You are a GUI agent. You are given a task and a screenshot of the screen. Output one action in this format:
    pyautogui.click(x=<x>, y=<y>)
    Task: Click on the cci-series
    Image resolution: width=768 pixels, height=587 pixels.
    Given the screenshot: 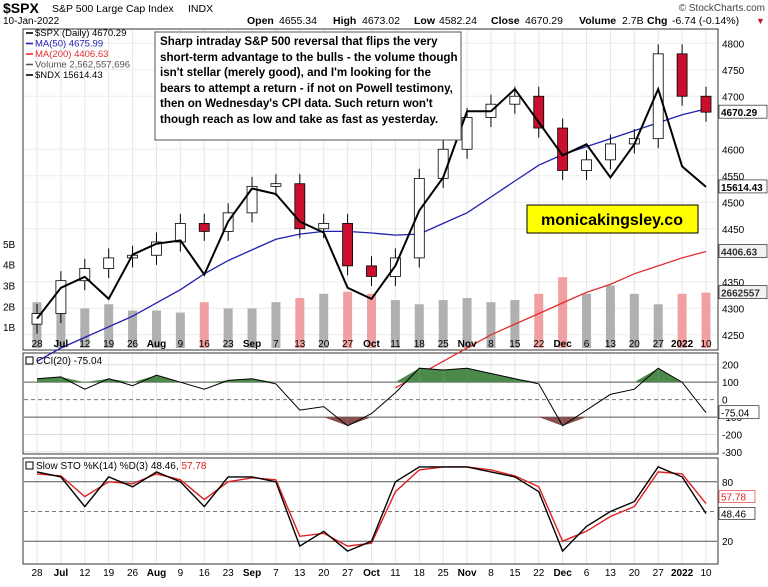 What is the action you would take?
    pyautogui.click(x=371, y=397)
    